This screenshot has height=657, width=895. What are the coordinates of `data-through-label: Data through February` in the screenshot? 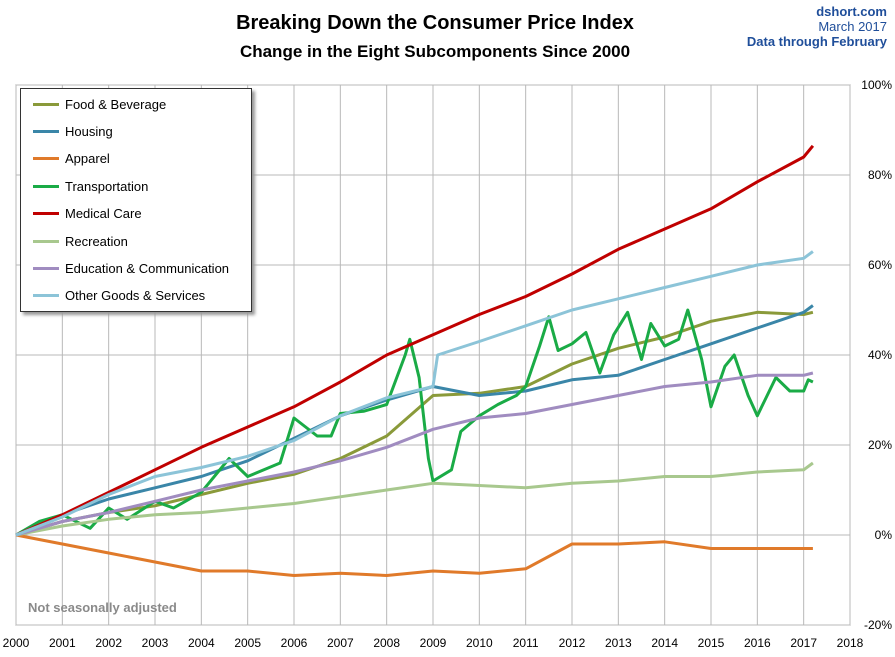 It's located at (816, 41).